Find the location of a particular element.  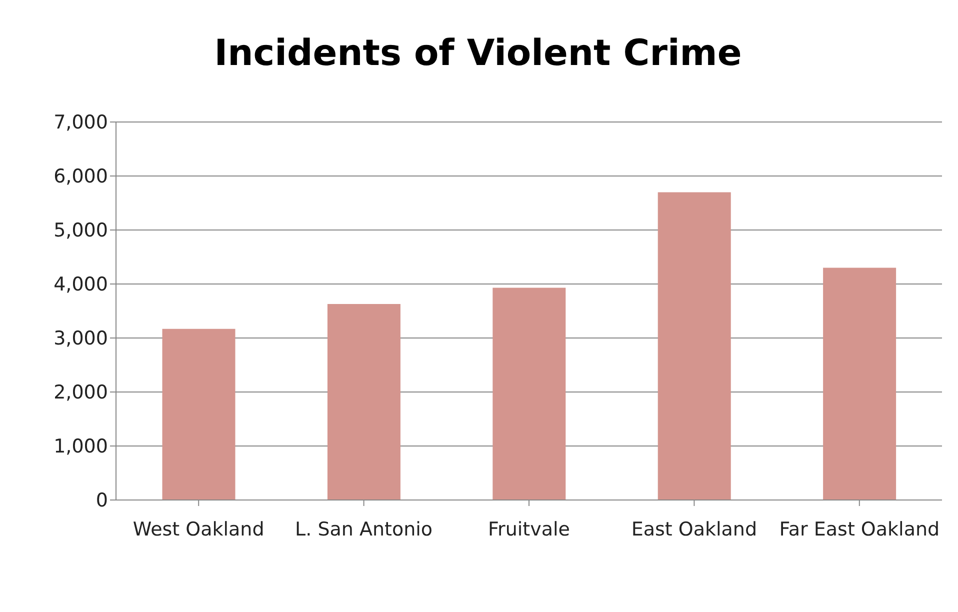

chart-title: Incidents of Violent Crime is located at coordinates (478, 54).